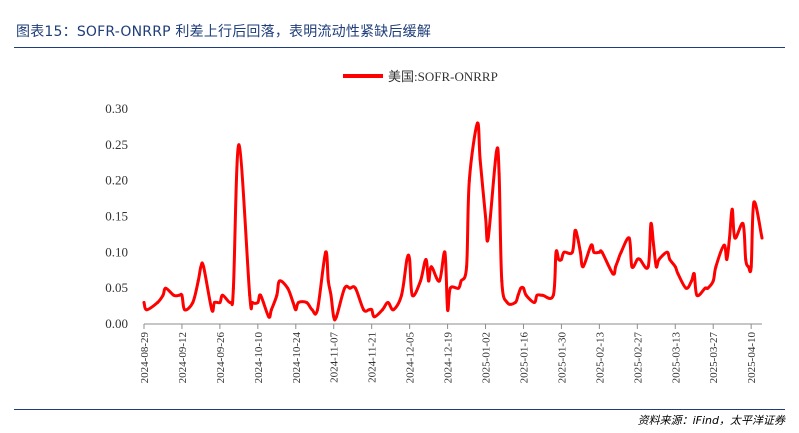 Image resolution: width=799 pixels, height=433 pixels. Describe the element at coordinates (259, 358) in the screenshot. I see `x-tick-label: 2024-10-10` at that location.